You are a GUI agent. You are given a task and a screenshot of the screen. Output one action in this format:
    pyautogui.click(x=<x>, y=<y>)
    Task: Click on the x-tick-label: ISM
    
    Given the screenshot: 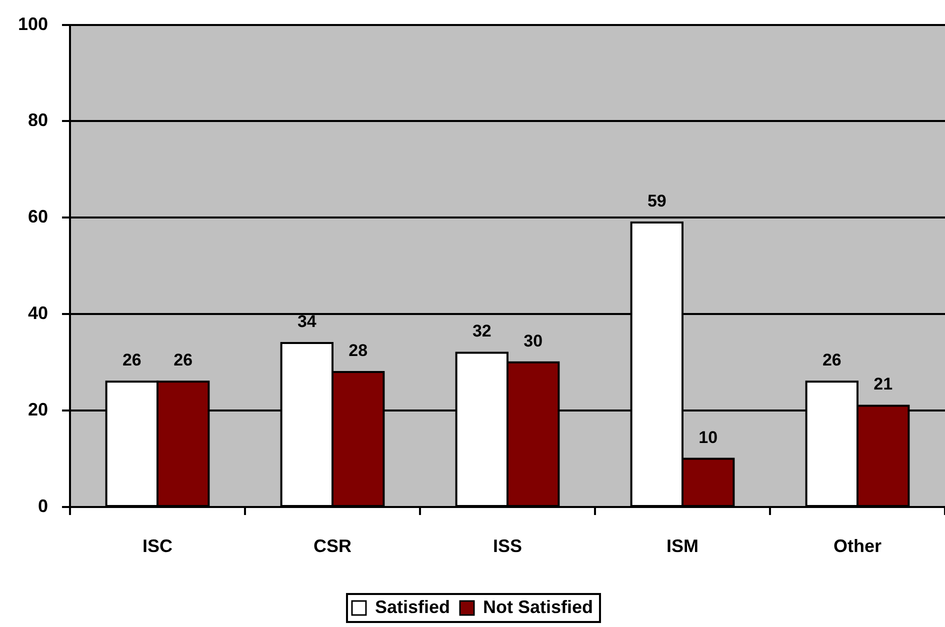 What is the action you would take?
    pyautogui.click(x=682, y=546)
    